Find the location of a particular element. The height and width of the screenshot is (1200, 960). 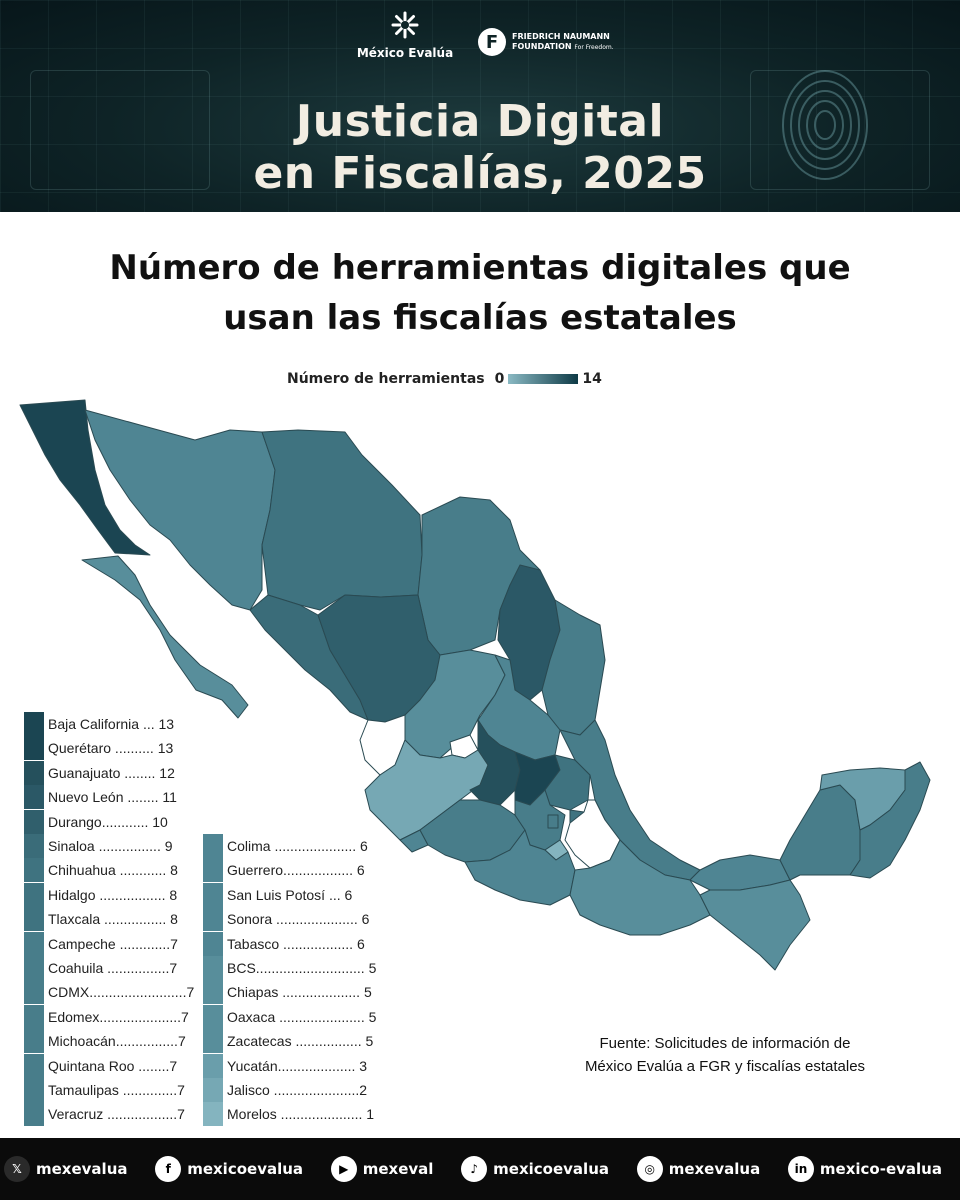

social-link-linkedin: in mexico-evalua is located at coordinates (864, 1169).